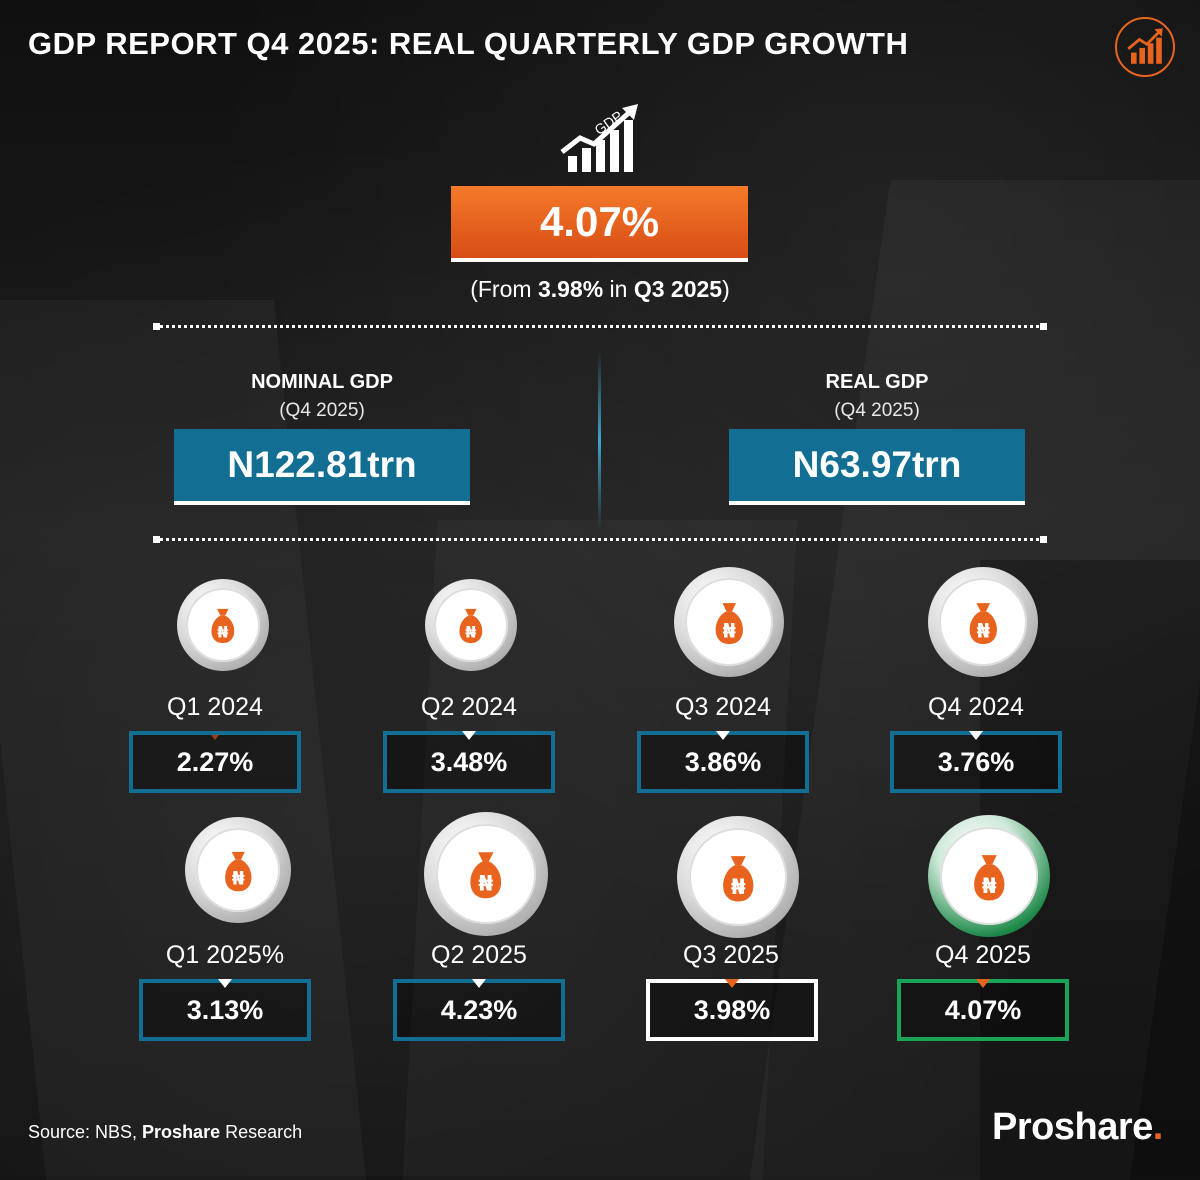 The image size is (1200, 1180). Describe the element at coordinates (469, 762) in the screenshot. I see `quarter-growth-value: 3.48%` at that location.